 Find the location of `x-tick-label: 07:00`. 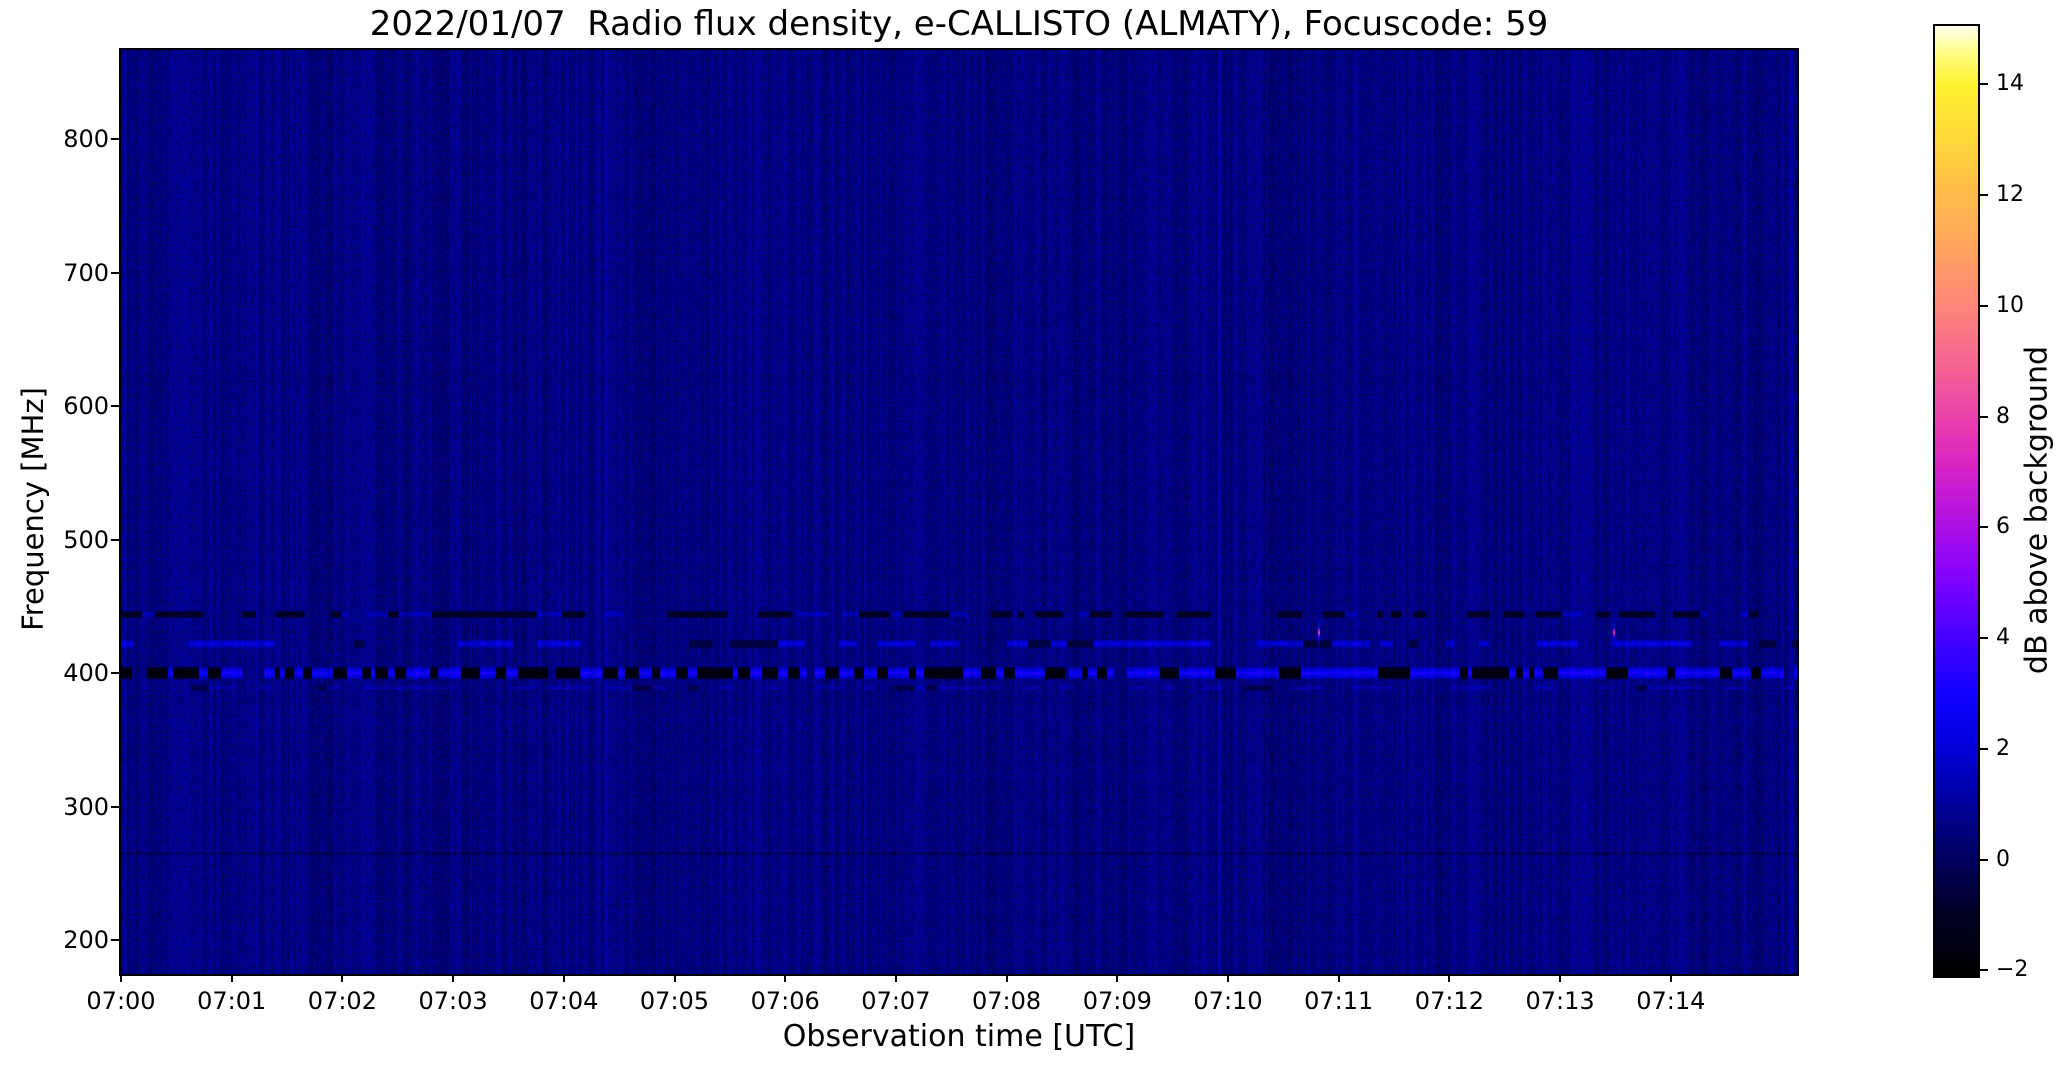

x-tick-label: 07:00 is located at coordinates (121, 1001).